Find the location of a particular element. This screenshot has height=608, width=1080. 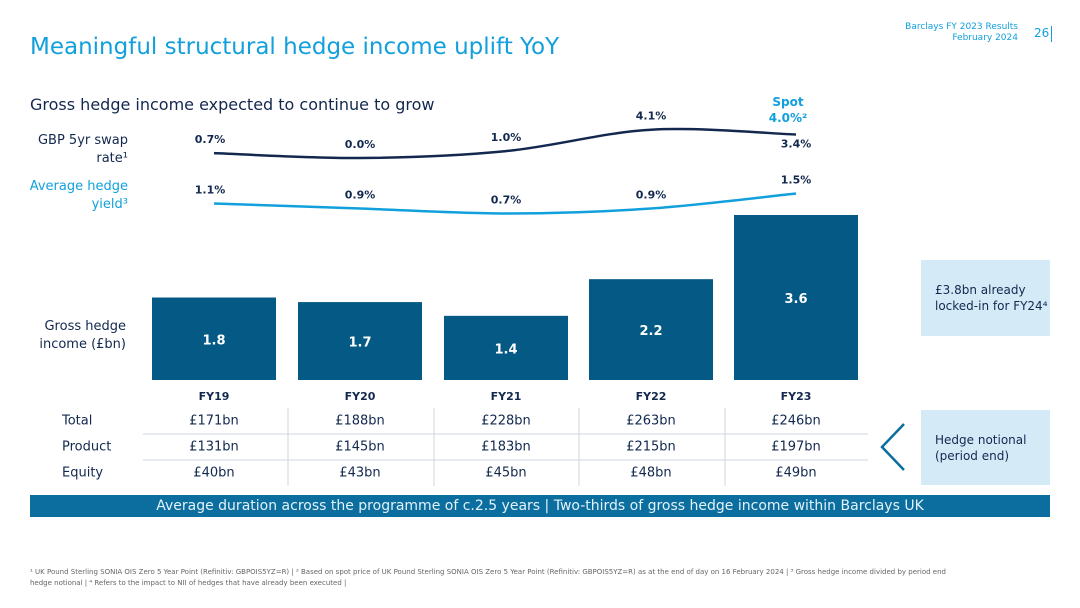

page-number: 26 is located at coordinates (1042, 33).